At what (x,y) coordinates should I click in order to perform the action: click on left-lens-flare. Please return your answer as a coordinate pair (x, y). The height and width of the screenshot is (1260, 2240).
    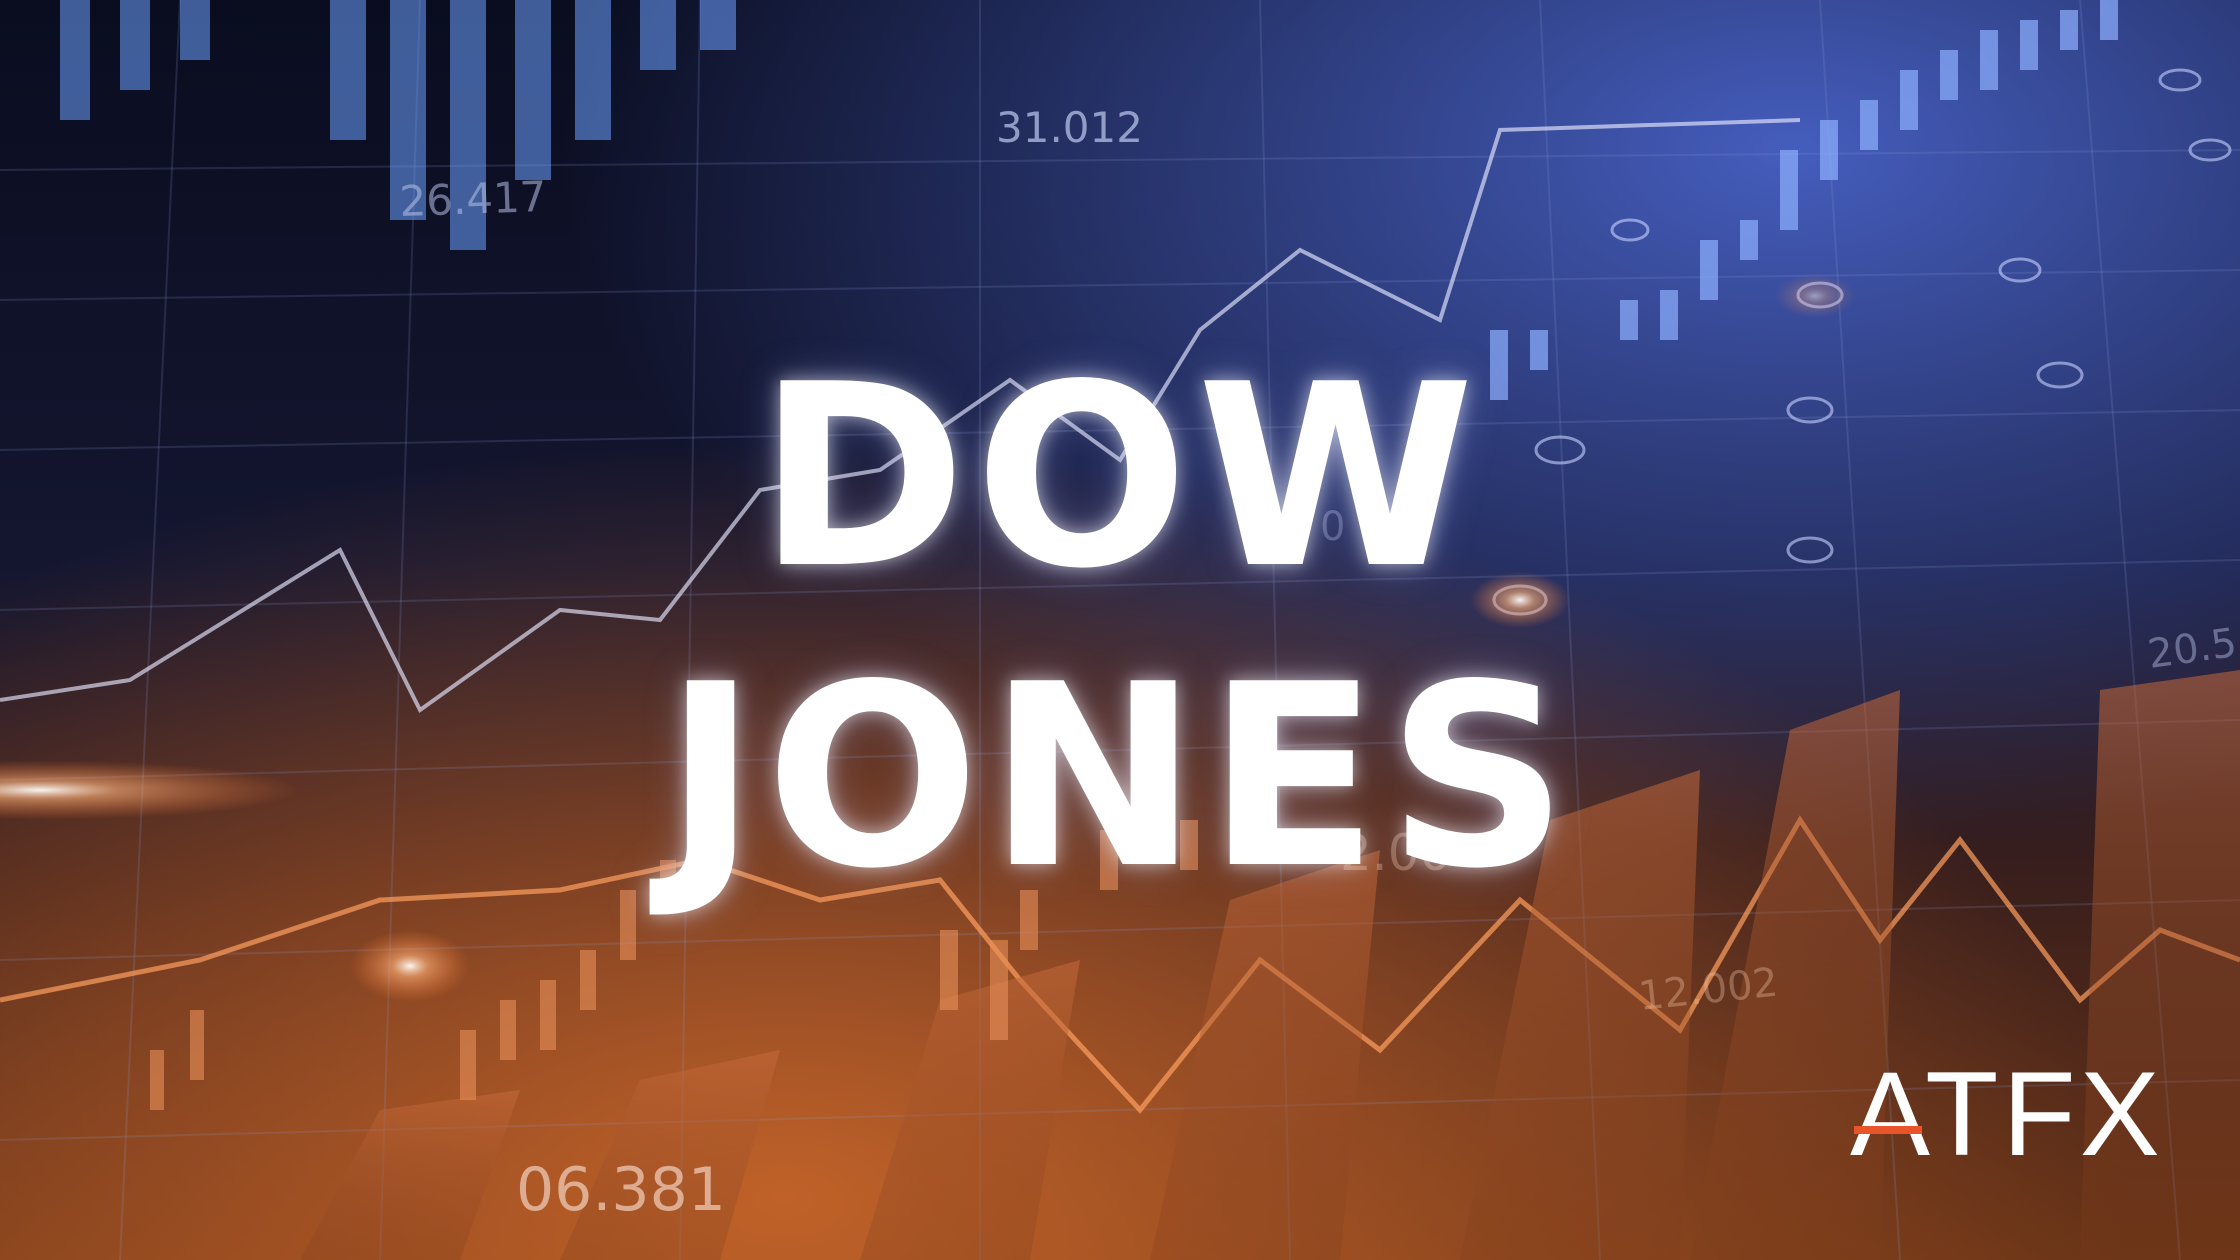
    Looking at the image, I should click on (150, 790).